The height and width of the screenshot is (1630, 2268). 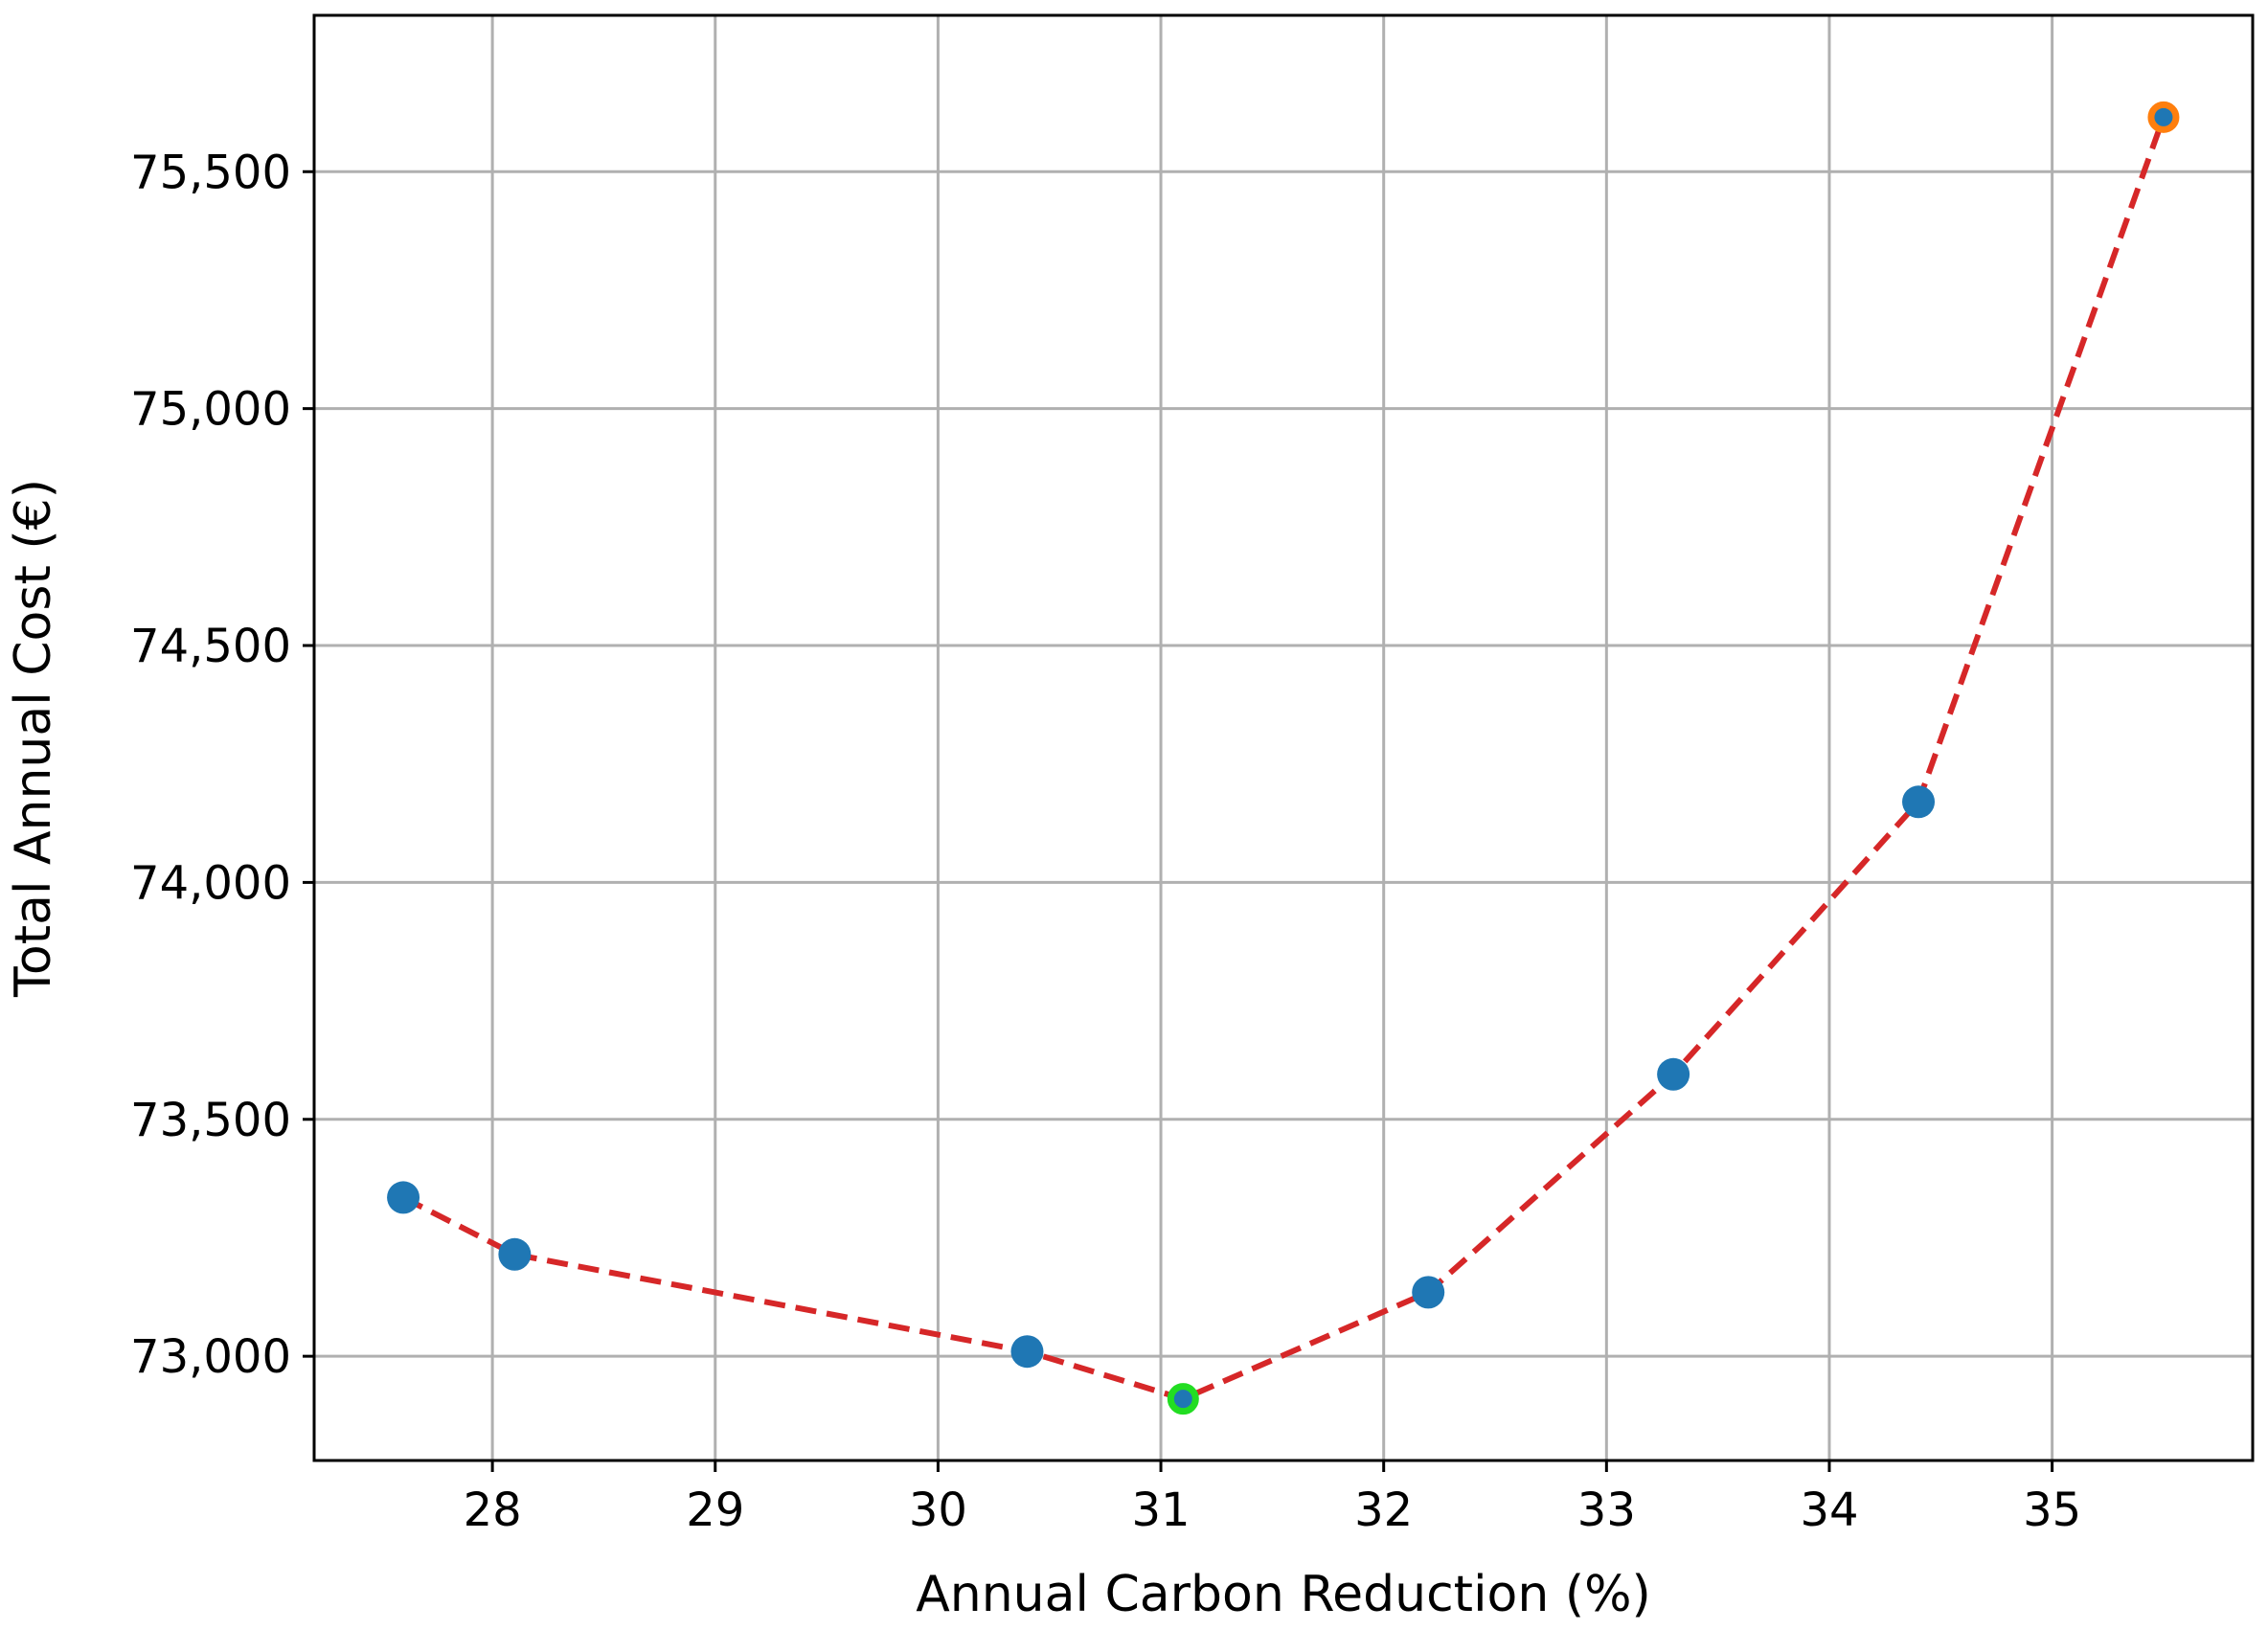 I want to click on x-tick-label: 35, so click(x=2052, y=1510).